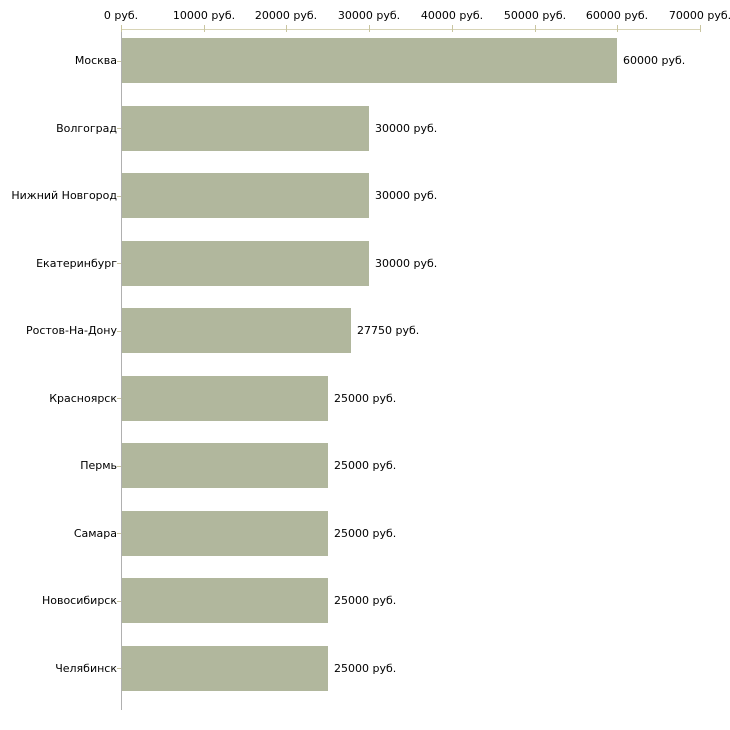  I want to click on x-tick-label: 20000 руб., so click(286, 15).